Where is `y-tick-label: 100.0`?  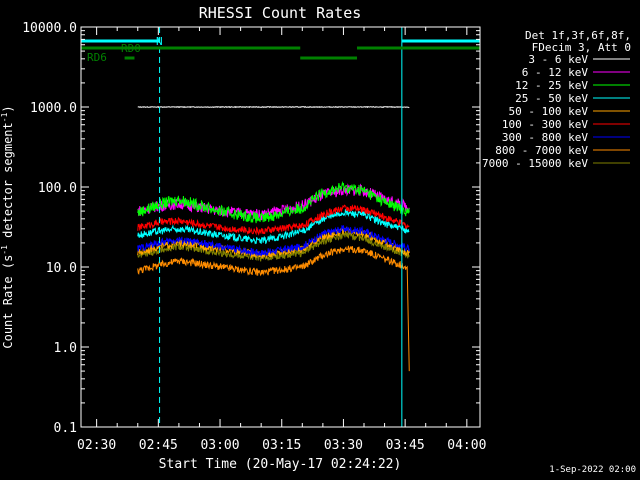
y-tick-label: 100.0 is located at coordinates (57, 188).